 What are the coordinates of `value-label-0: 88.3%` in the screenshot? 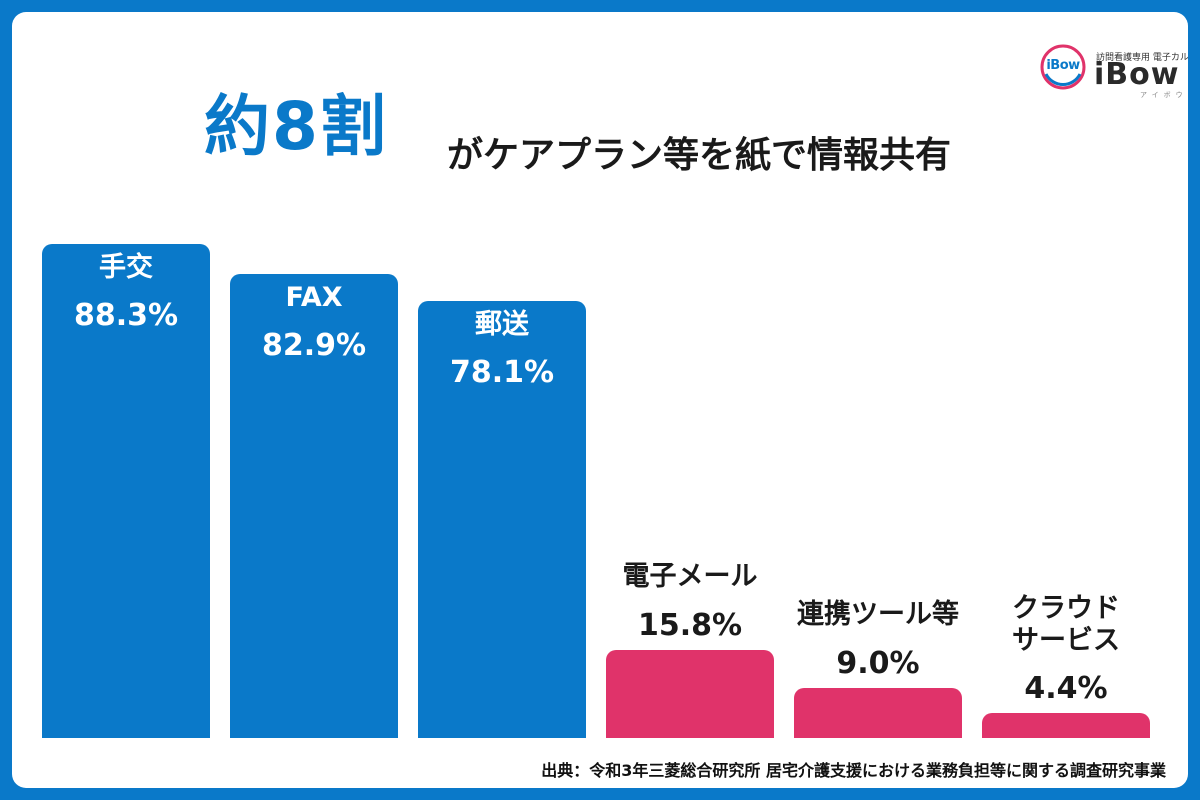 It's located at (126, 315).